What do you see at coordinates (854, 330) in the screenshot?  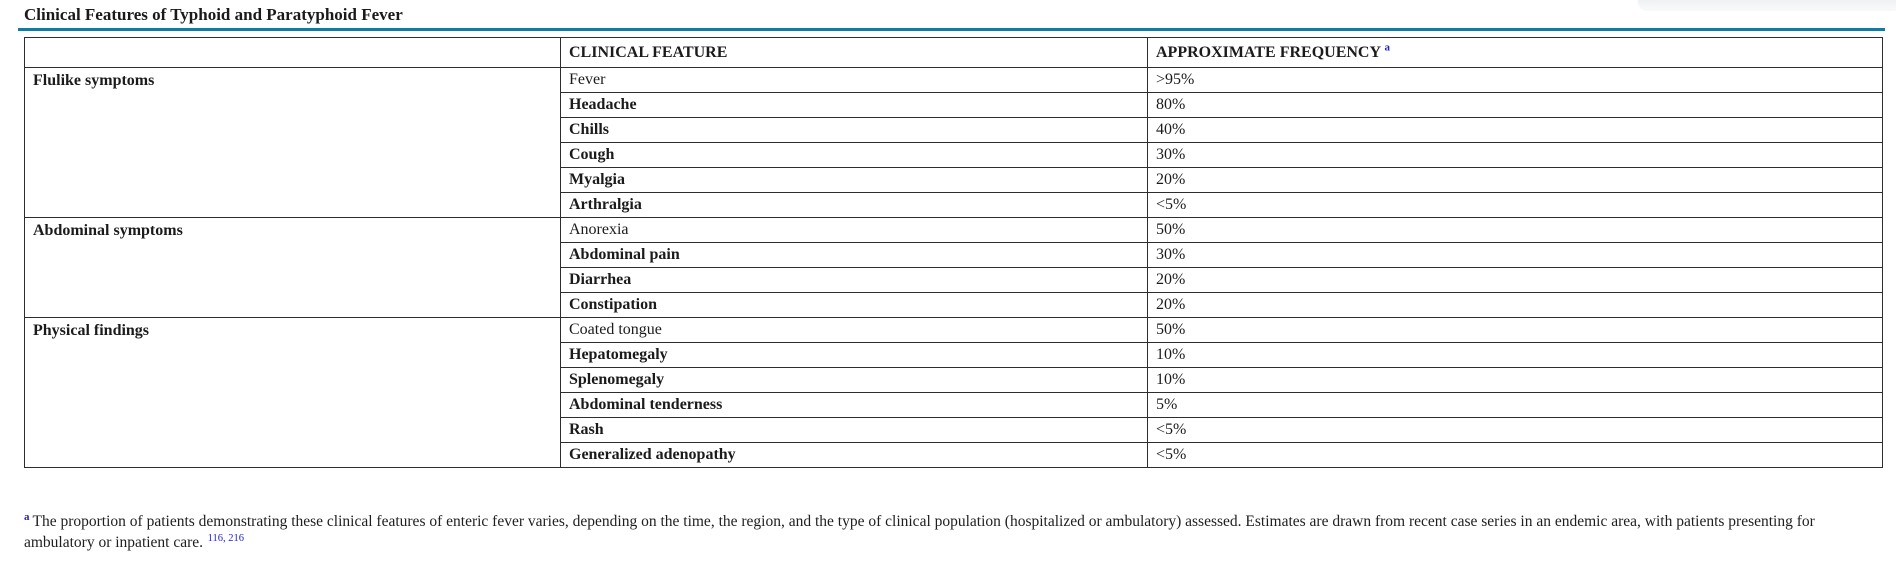 I see `clinical-feature-cell: Coated tongue` at bounding box center [854, 330].